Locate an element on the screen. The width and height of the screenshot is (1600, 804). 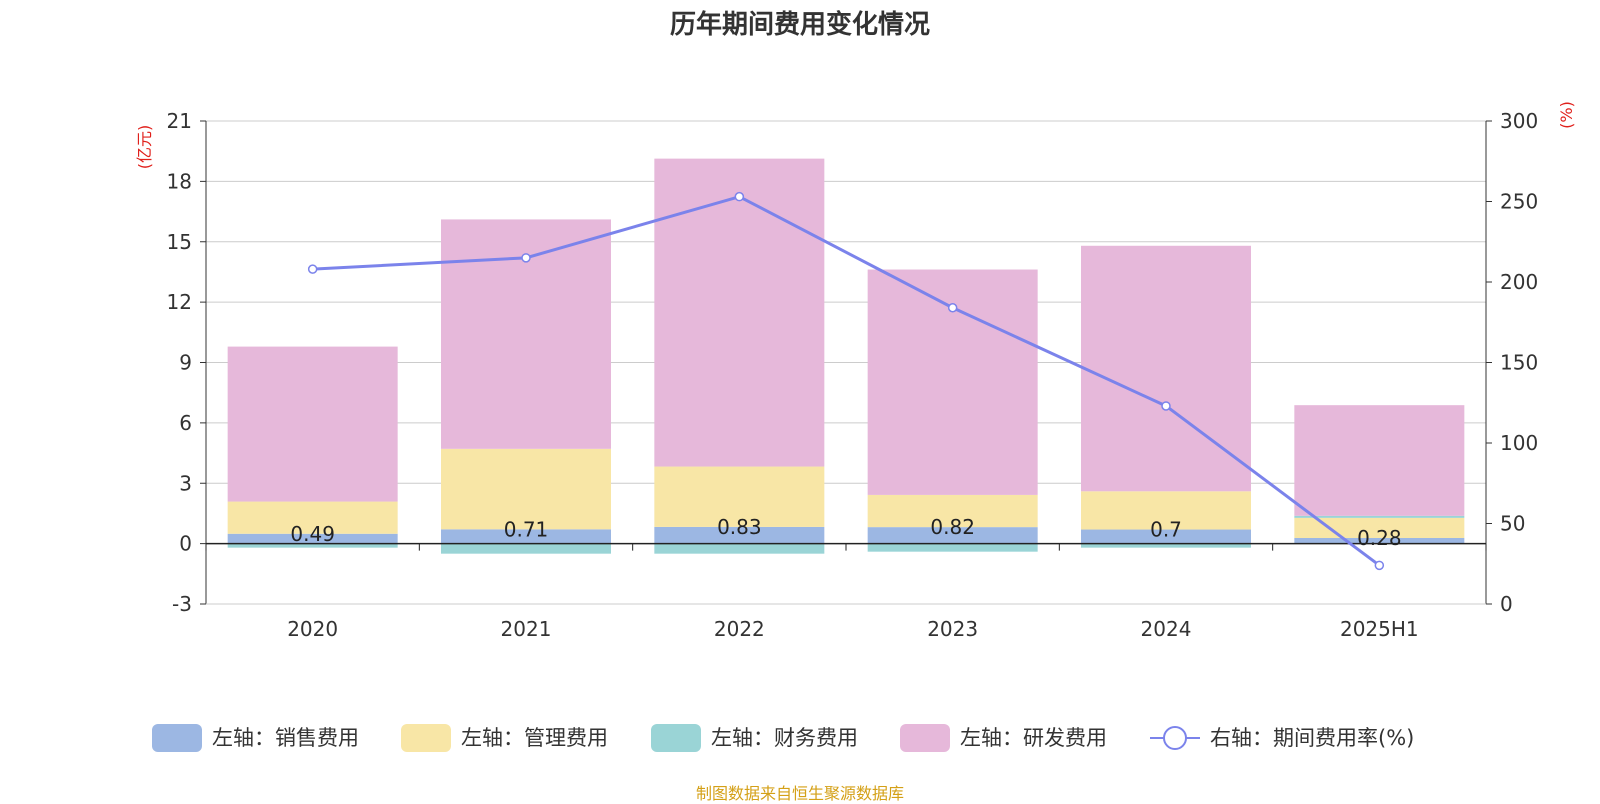
x-axis-category-label: 2021 is located at coordinates (526, 629).